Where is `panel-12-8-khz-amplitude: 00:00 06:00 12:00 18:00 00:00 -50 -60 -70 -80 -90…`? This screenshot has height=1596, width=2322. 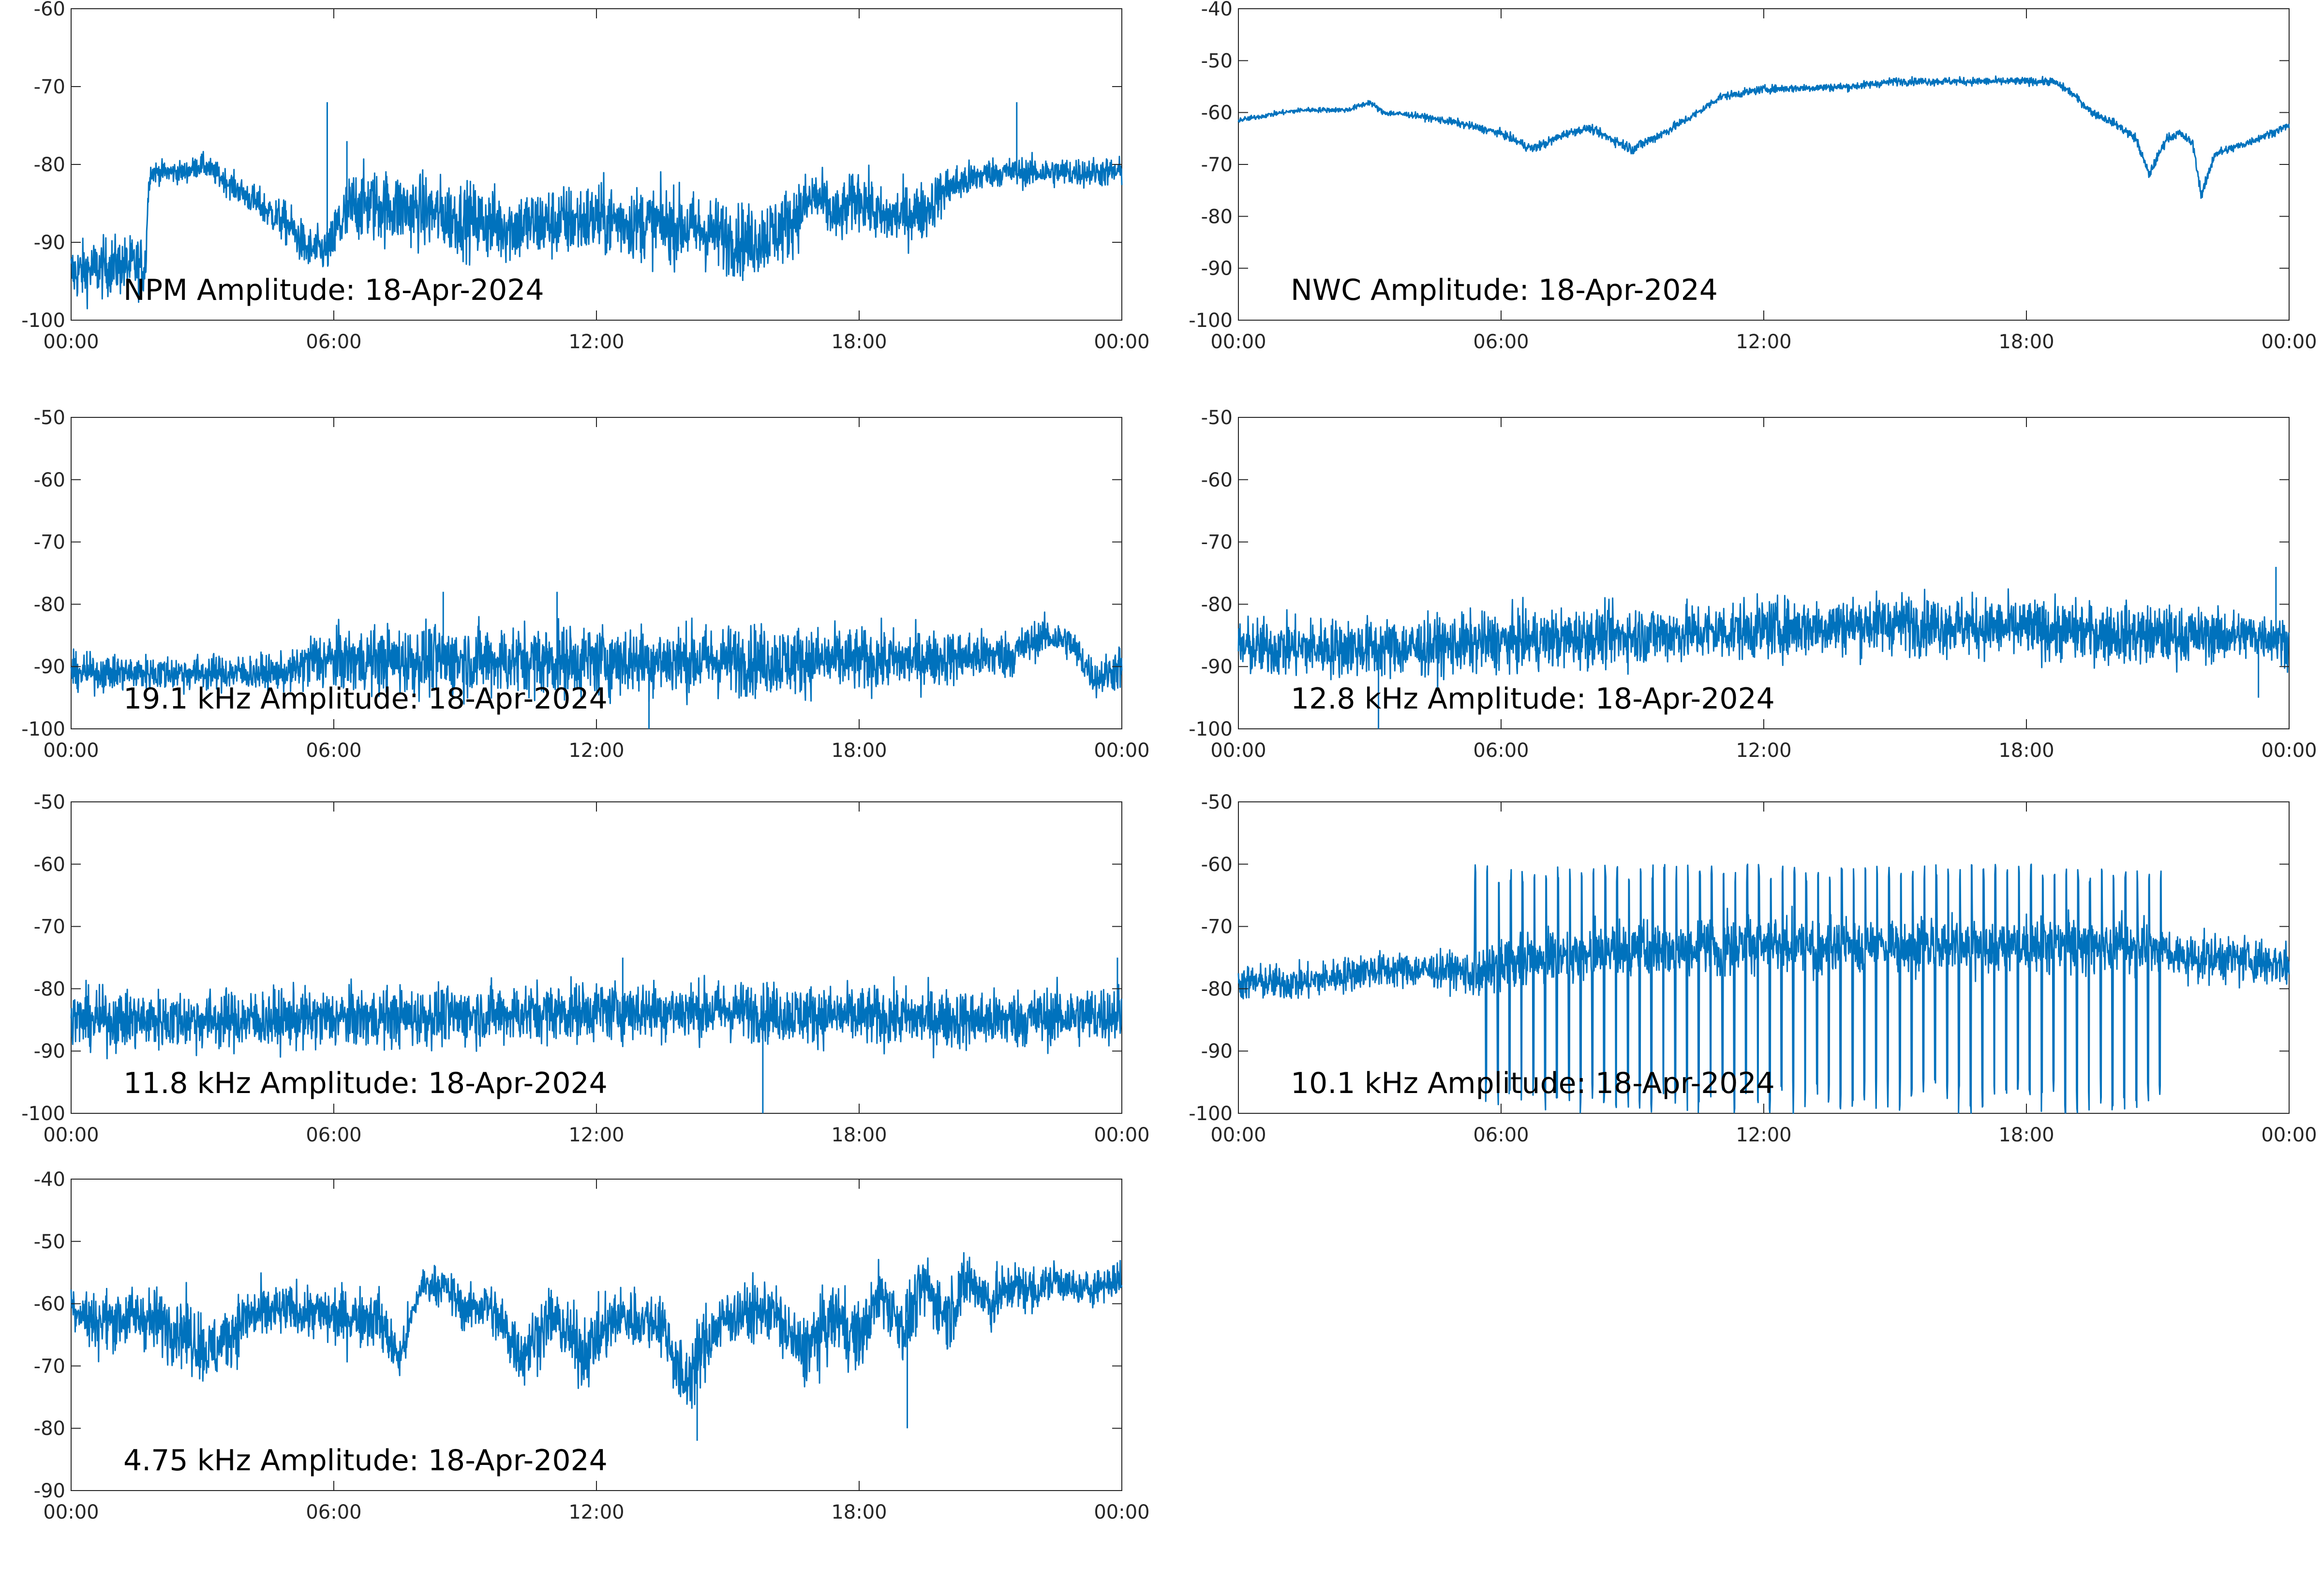 panel-12-8-khz-amplitude: 00:00 06:00 12:00 18:00 00:00 -50 -60 -70 -80 -90… is located at coordinates (1753, 584).